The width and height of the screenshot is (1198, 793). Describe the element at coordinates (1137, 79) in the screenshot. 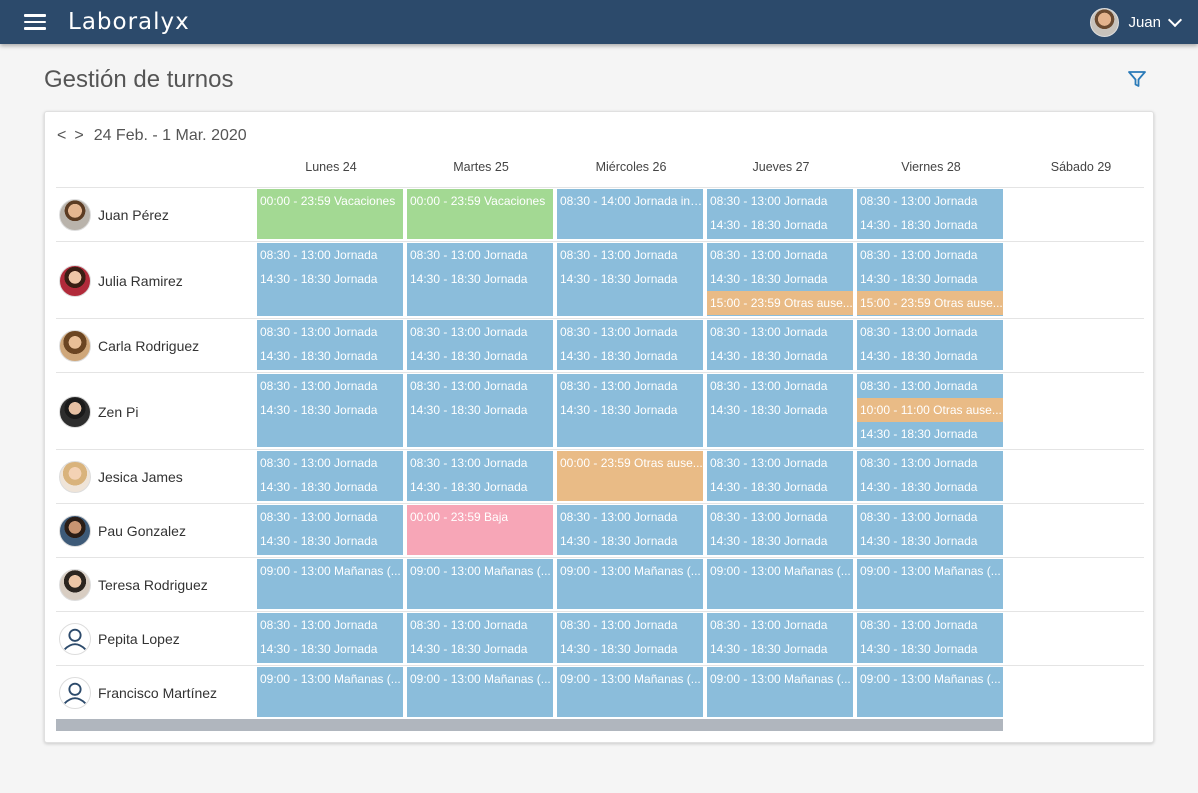

I see `filter-icon` at that location.